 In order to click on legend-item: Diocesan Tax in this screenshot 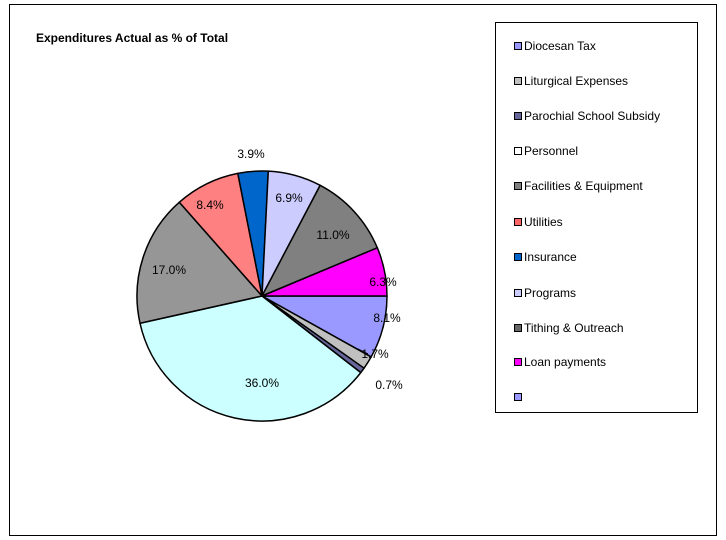, I will do `click(555, 46)`.